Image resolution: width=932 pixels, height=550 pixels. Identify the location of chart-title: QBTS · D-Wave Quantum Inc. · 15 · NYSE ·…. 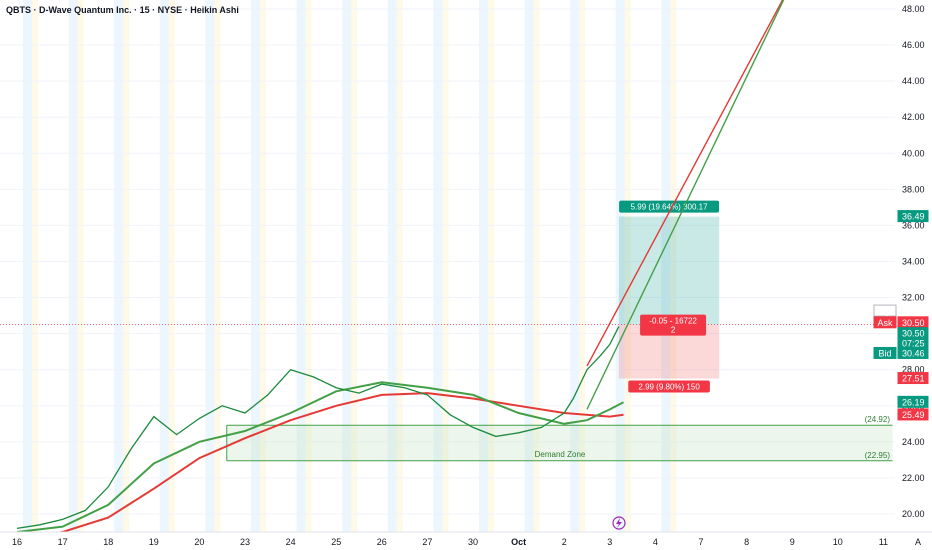
(122, 10).